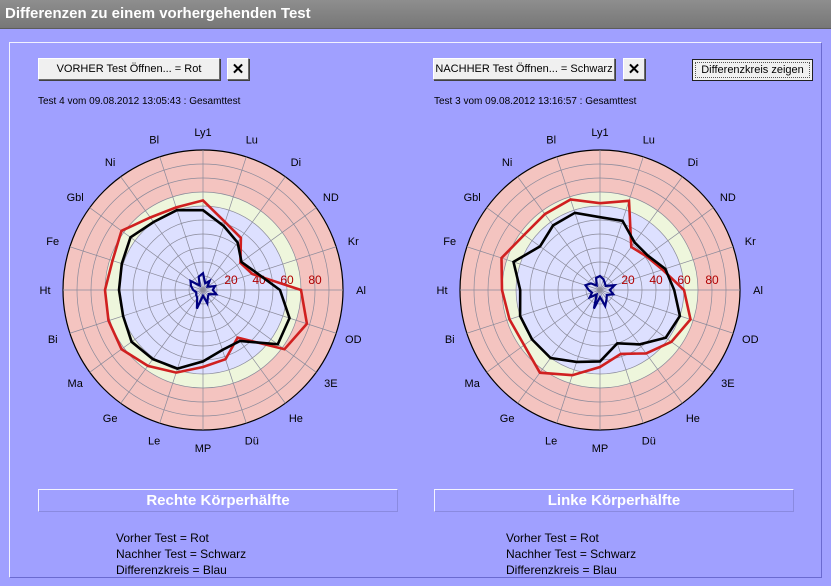  I want to click on show-difference-circle-button: Differenzkreis zeigen, so click(752, 70).